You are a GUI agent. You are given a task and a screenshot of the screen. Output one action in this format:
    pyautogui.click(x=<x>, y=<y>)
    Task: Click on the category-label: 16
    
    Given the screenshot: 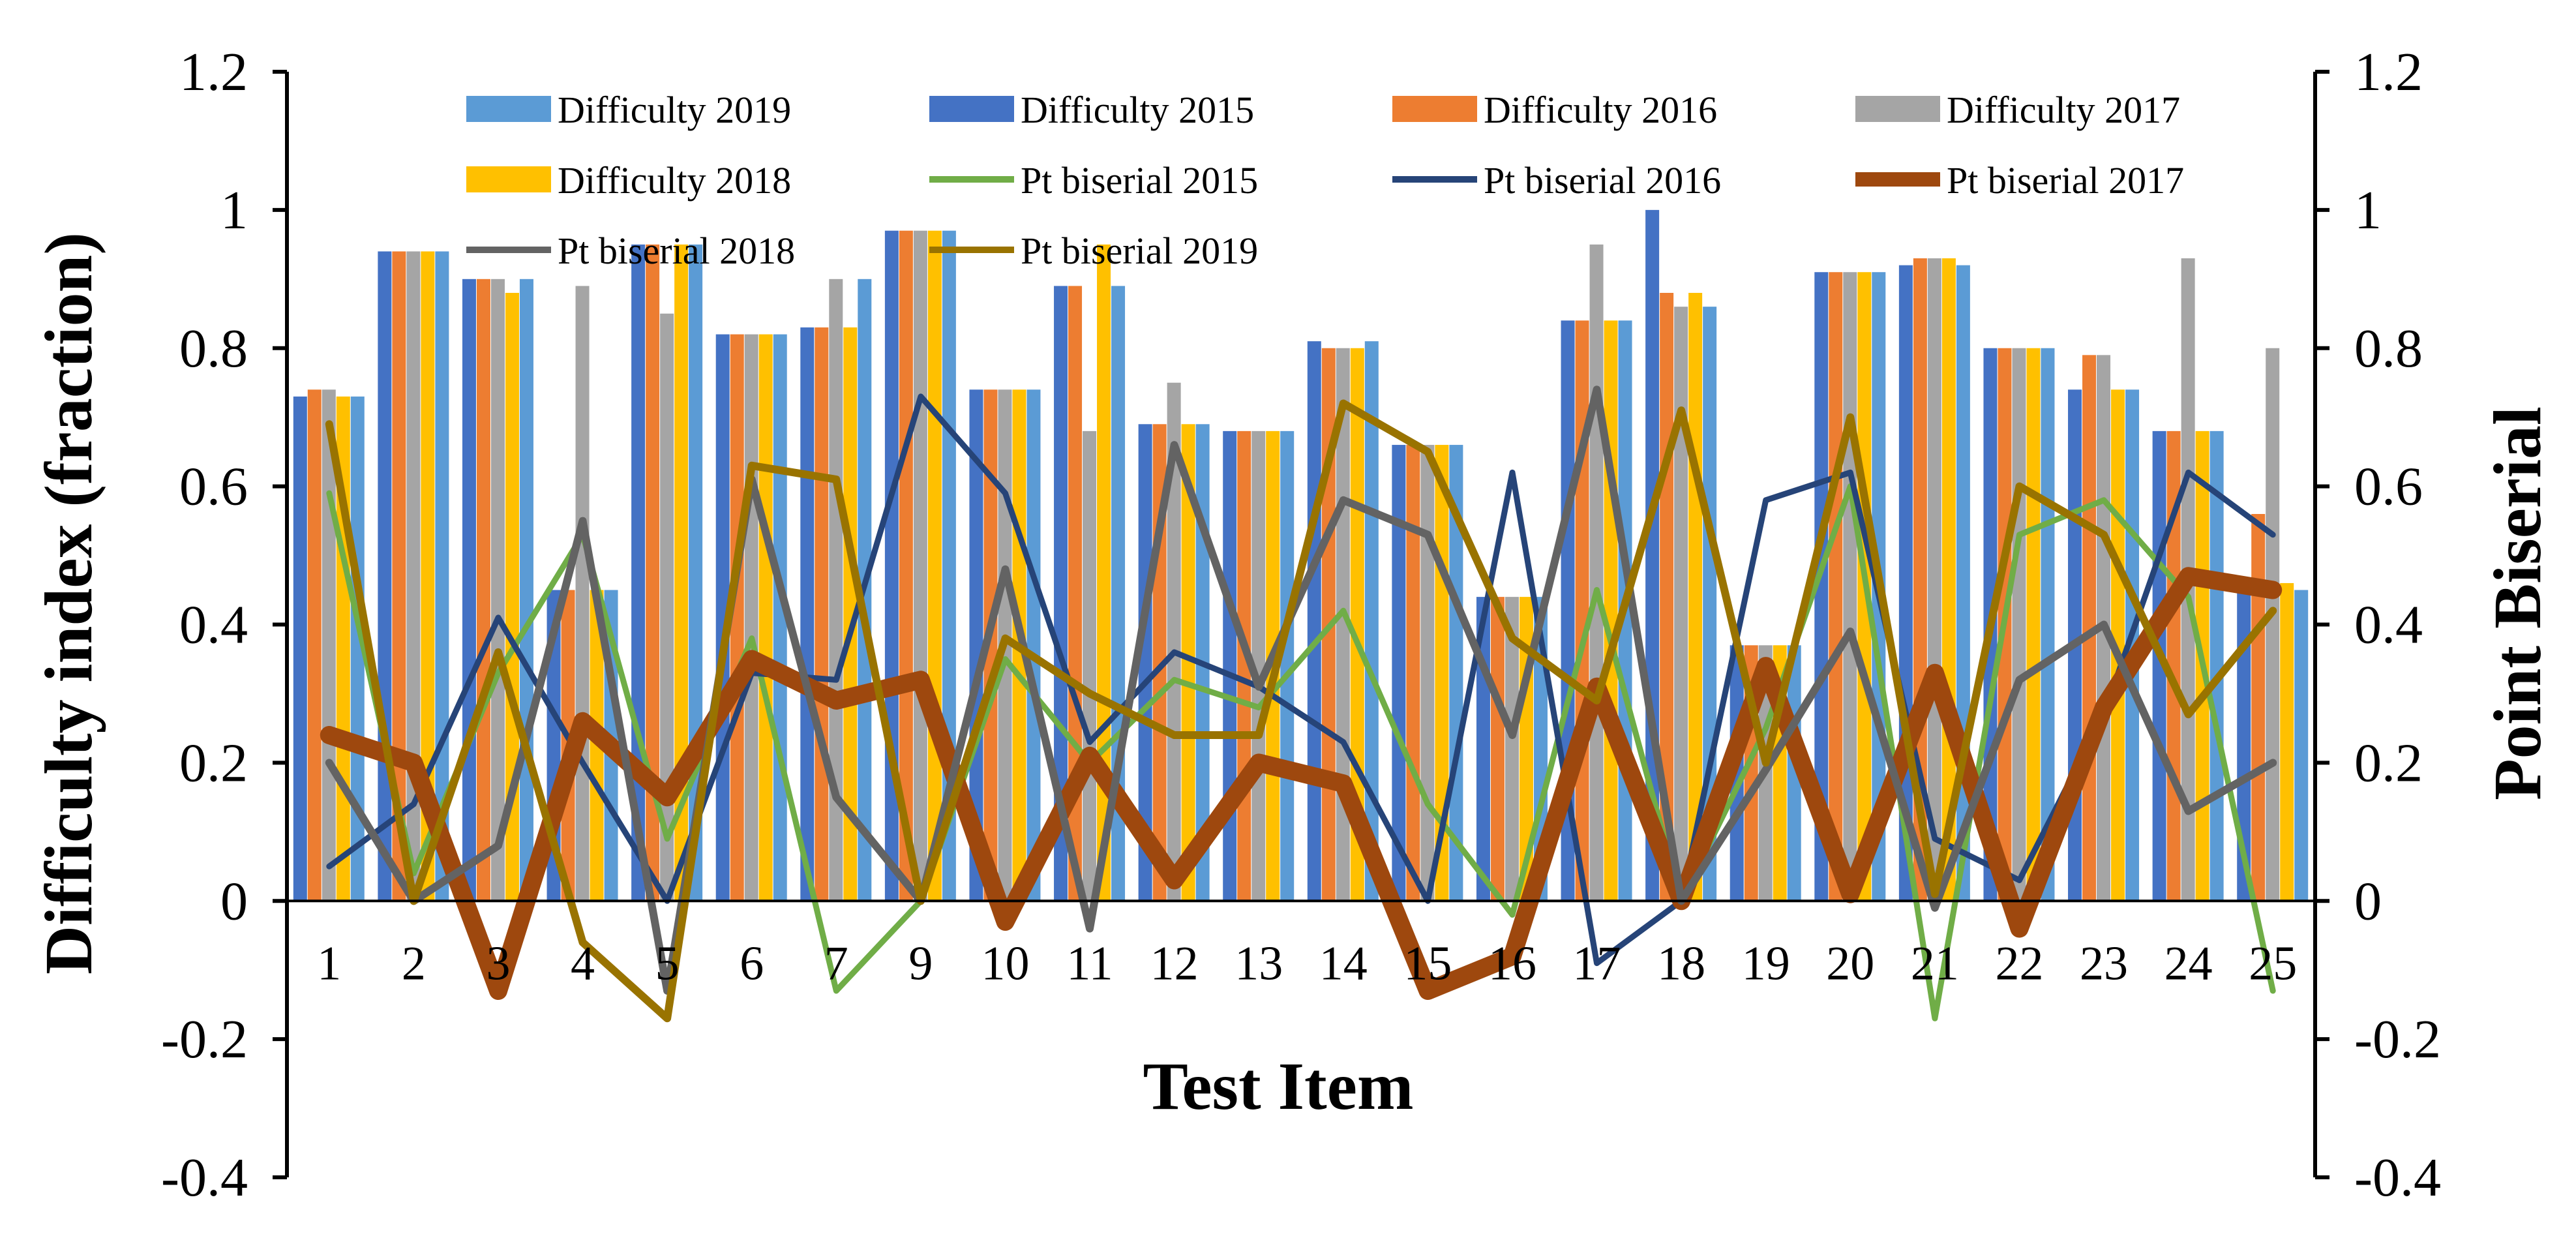 What is the action you would take?
    pyautogui.click(x=1512, y=963)
    